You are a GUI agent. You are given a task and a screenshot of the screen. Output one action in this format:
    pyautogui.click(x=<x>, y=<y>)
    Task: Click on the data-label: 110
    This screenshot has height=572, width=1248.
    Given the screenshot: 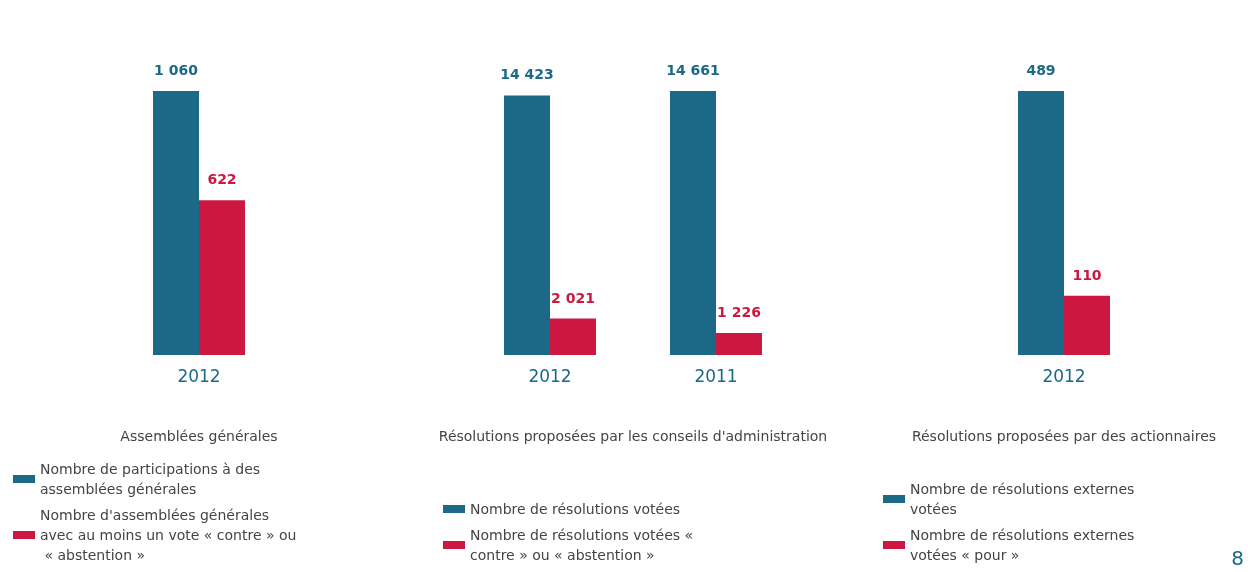 What is the action you would take?
    pyautogui.click(x=1087, y=274)
    